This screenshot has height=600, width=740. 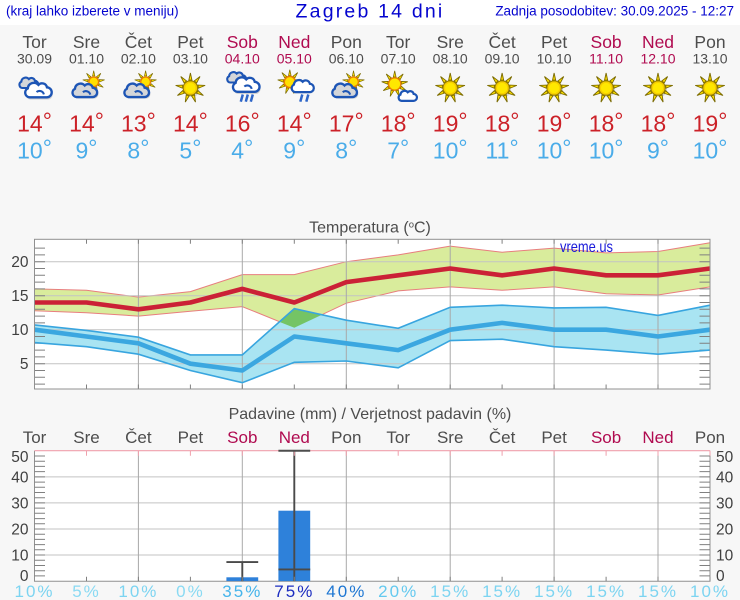 I want to click on svg-text: 40%, so click(x=346, y=591).